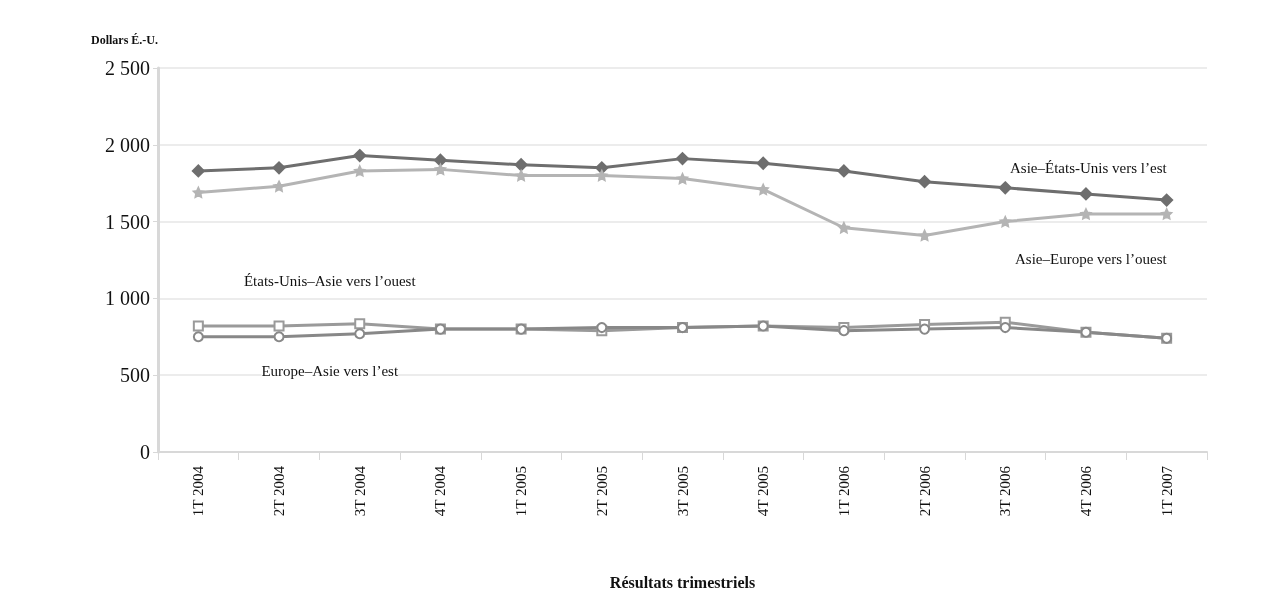 The height and width of the screenshot is (612, 1271). Describe the element at coordinates (682, 582) in the screenshot. I see `x-axis-title: Résultats trimestriels` at that location.